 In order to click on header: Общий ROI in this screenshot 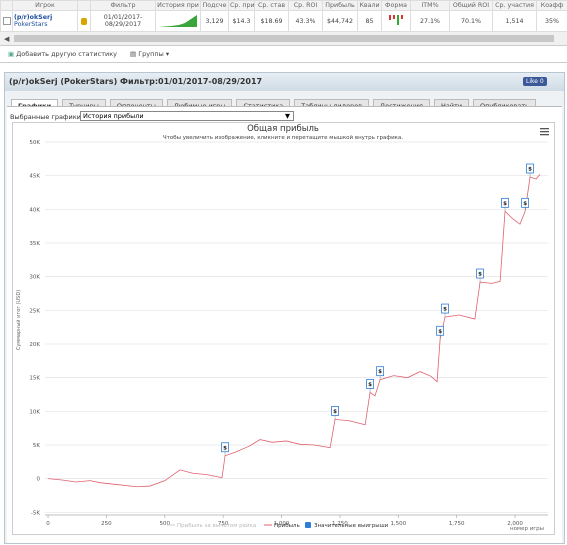, I will do `click(471, 5)`.